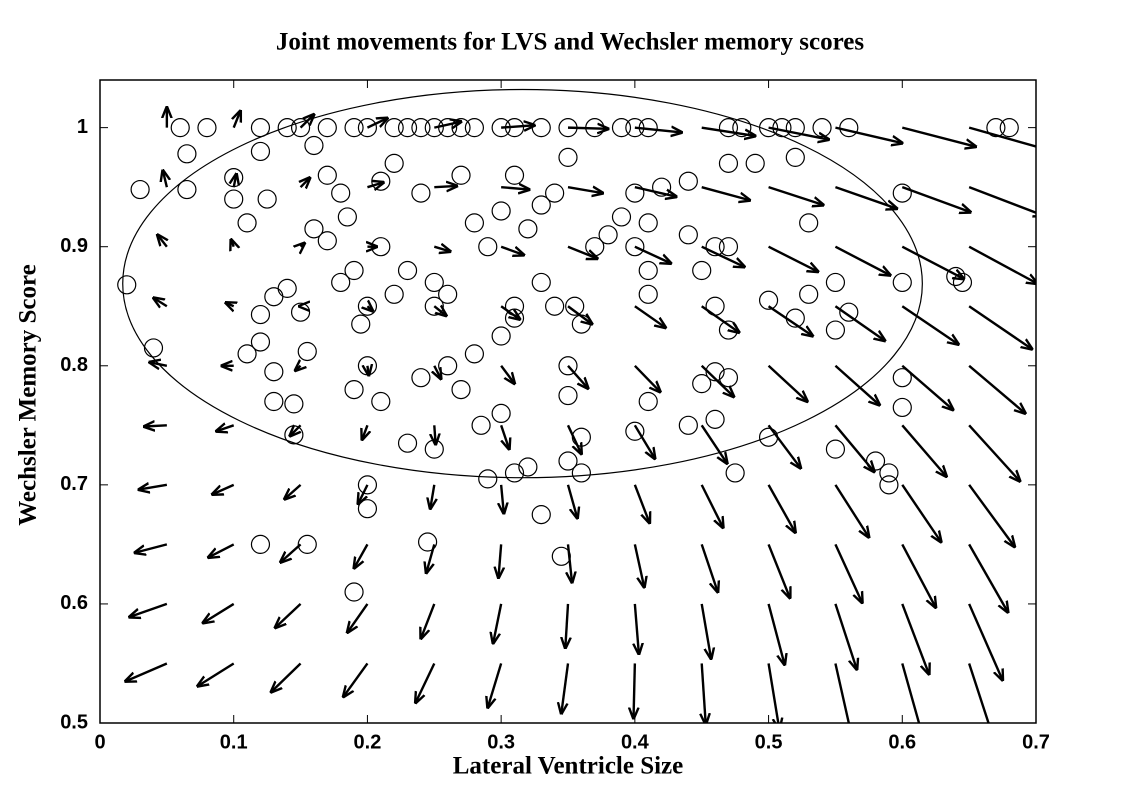  I want to click on x-tick-label: 0.5, so click(769, 742).